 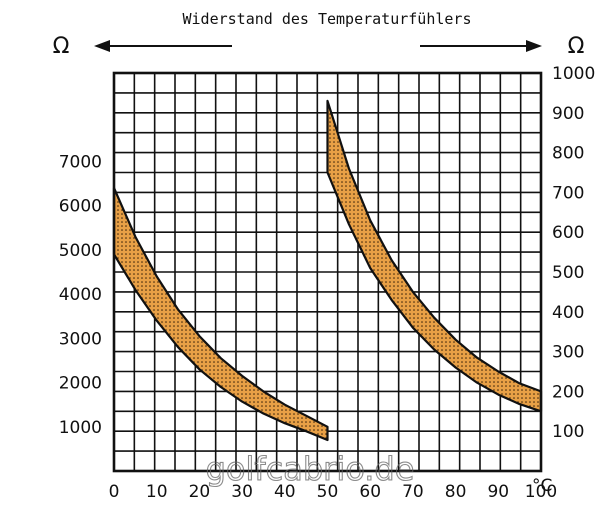 What do you see at coordinates (413, 492) in the screenshot?
I see `x-tick-label: 70` at bounding box center [413, 492].